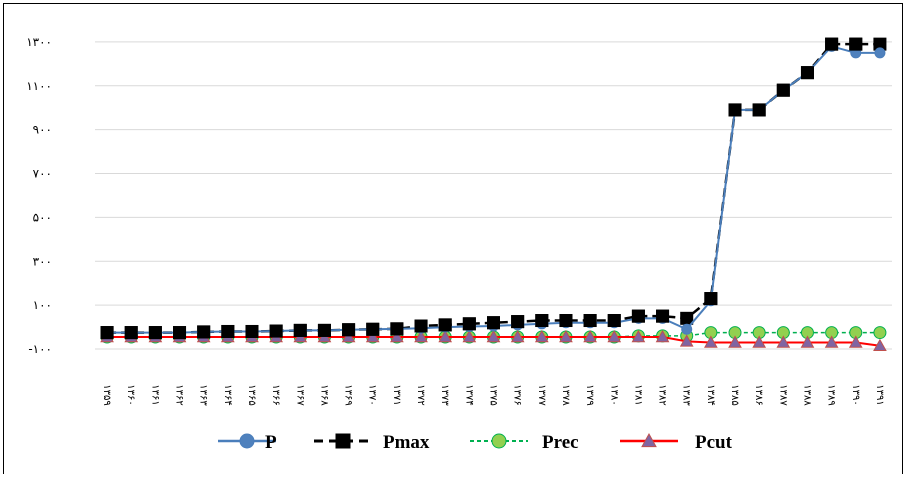 The image size is (906, 477). I want to click on legend-label: Prec, so click(560, 442).